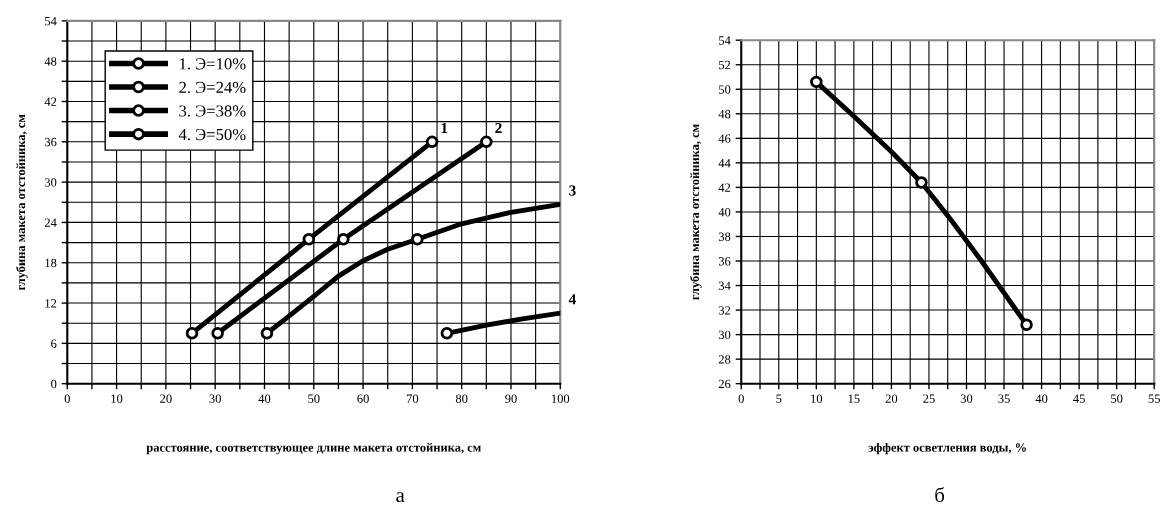 This screenshot has width=1160, height=522. What do you see at coordinates (212, 87) in the screenshot?
I see `legend-label: 2. Э=24%` at bounding box center [212, 87].